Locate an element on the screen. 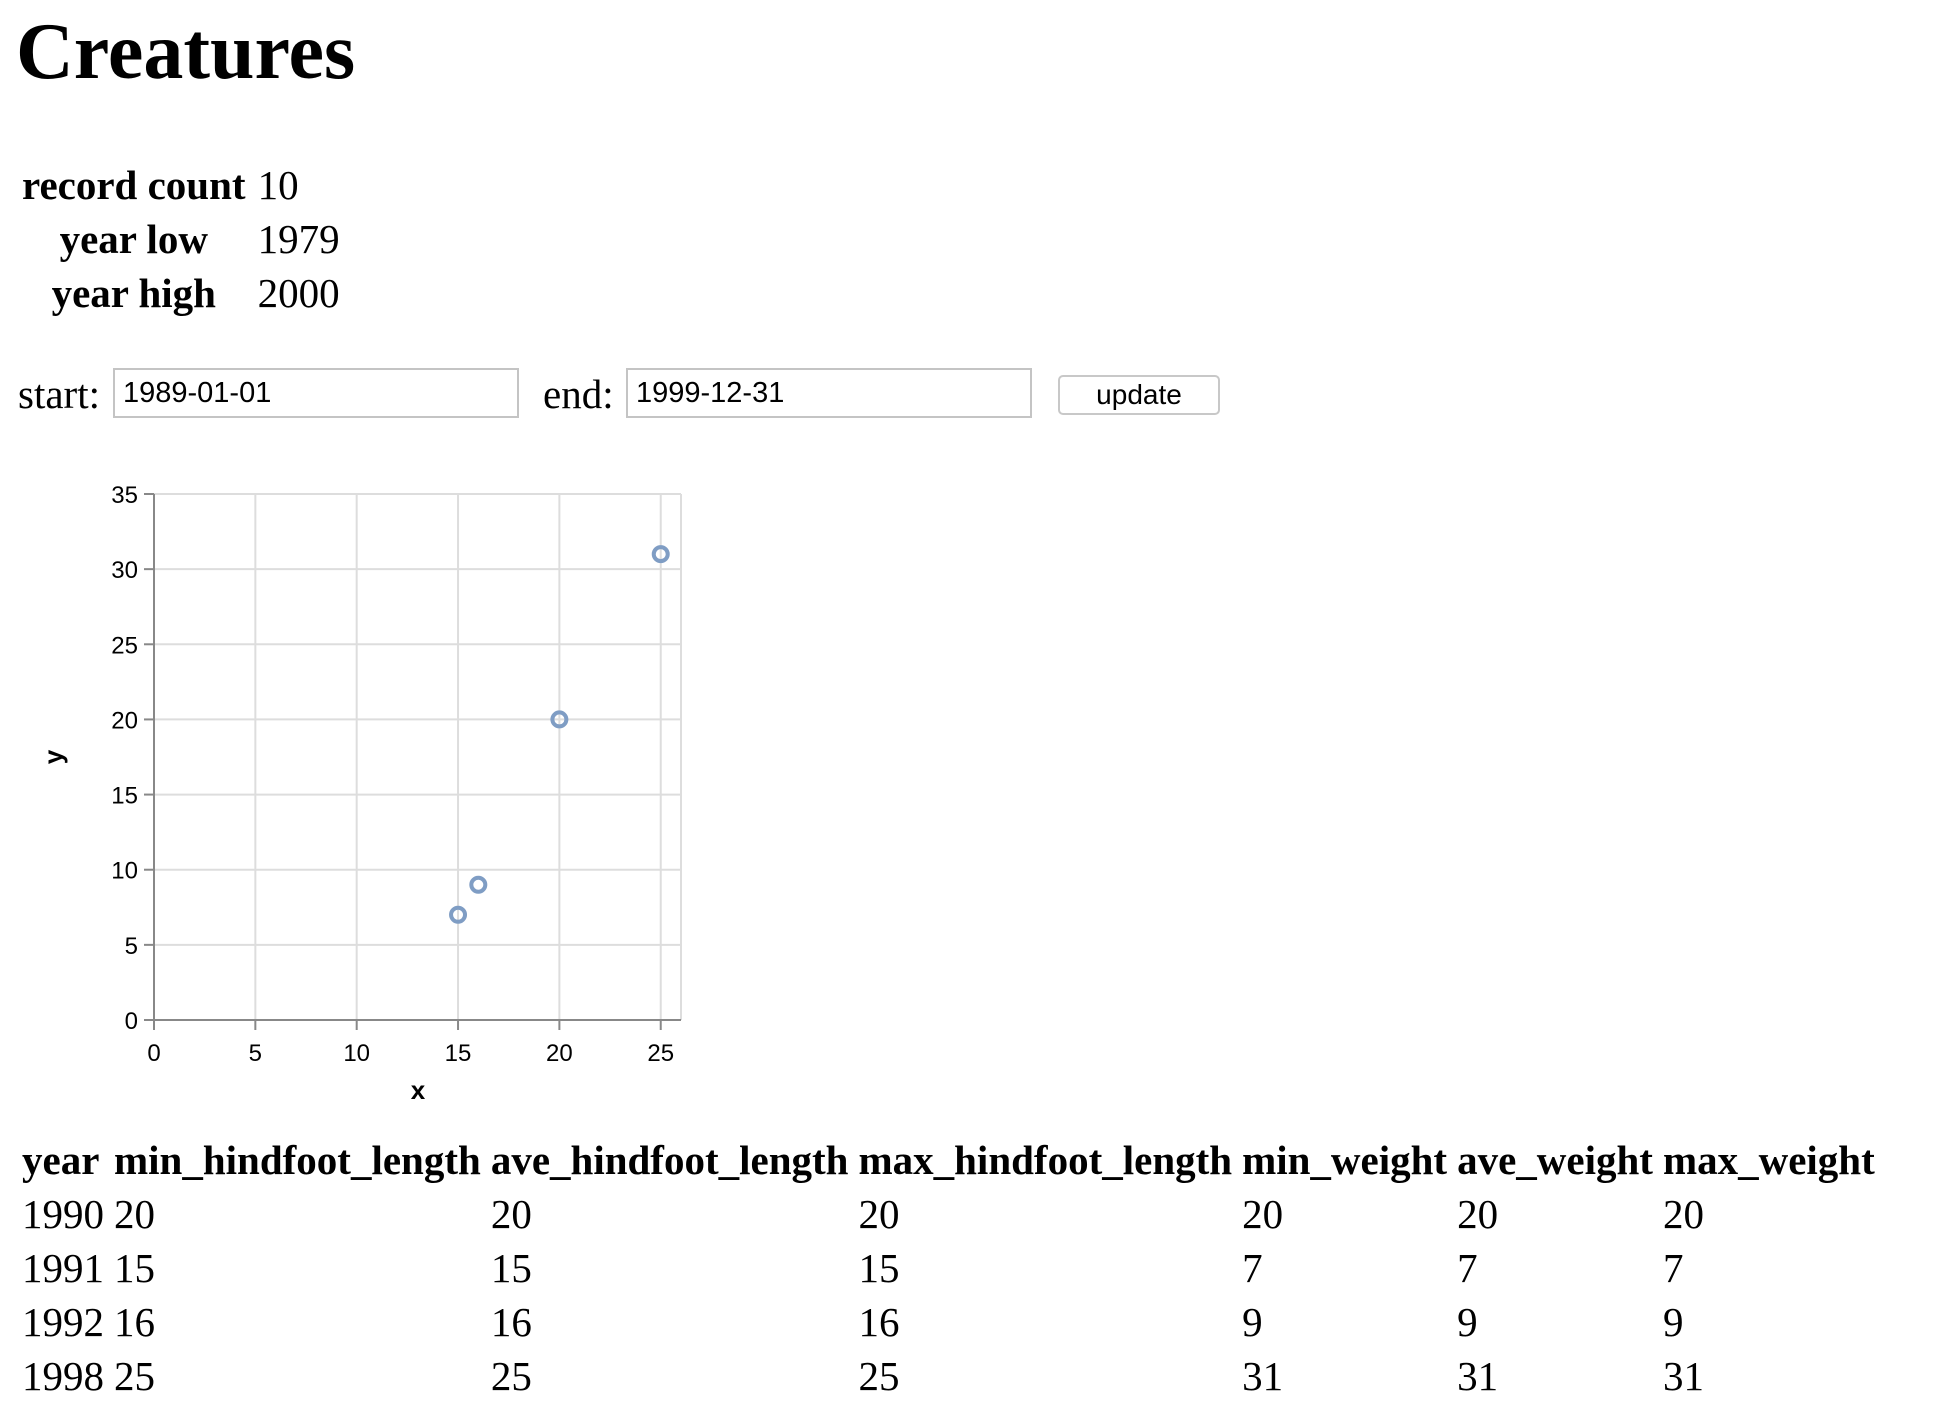 The height and width of the screenshot is (1406, 1936). stat-row: year low 1979 is located at coordinates (181, 239).